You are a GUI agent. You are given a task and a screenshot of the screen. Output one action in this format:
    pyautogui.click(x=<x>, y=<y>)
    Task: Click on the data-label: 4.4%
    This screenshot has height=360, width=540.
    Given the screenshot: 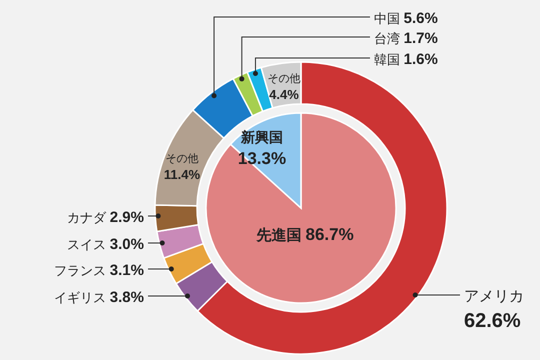 What is the action you would take?
    pyautogui.click(x=284, y=94)
    